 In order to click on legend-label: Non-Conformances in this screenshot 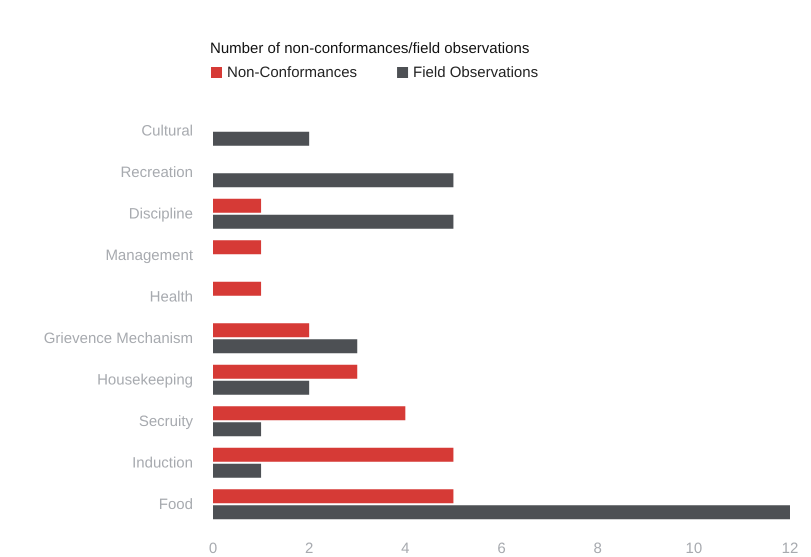, I will do `click(292, 72)`.